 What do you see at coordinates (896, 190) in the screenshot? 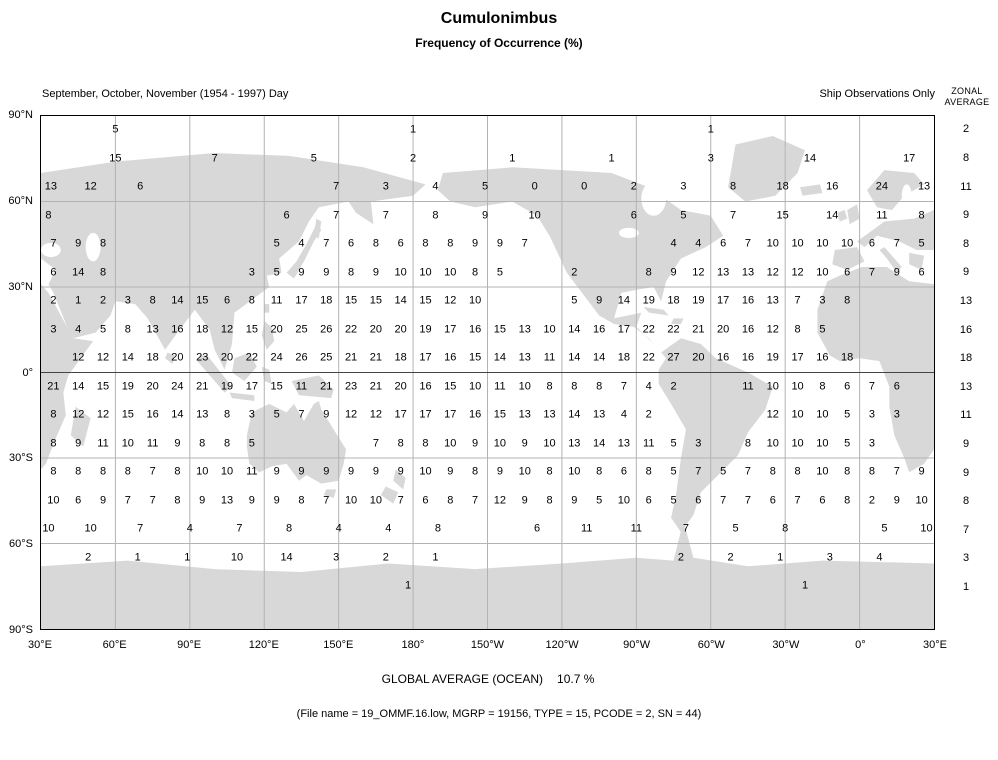
I see `landmass-scandinavia` at bounding box center [896, 190].